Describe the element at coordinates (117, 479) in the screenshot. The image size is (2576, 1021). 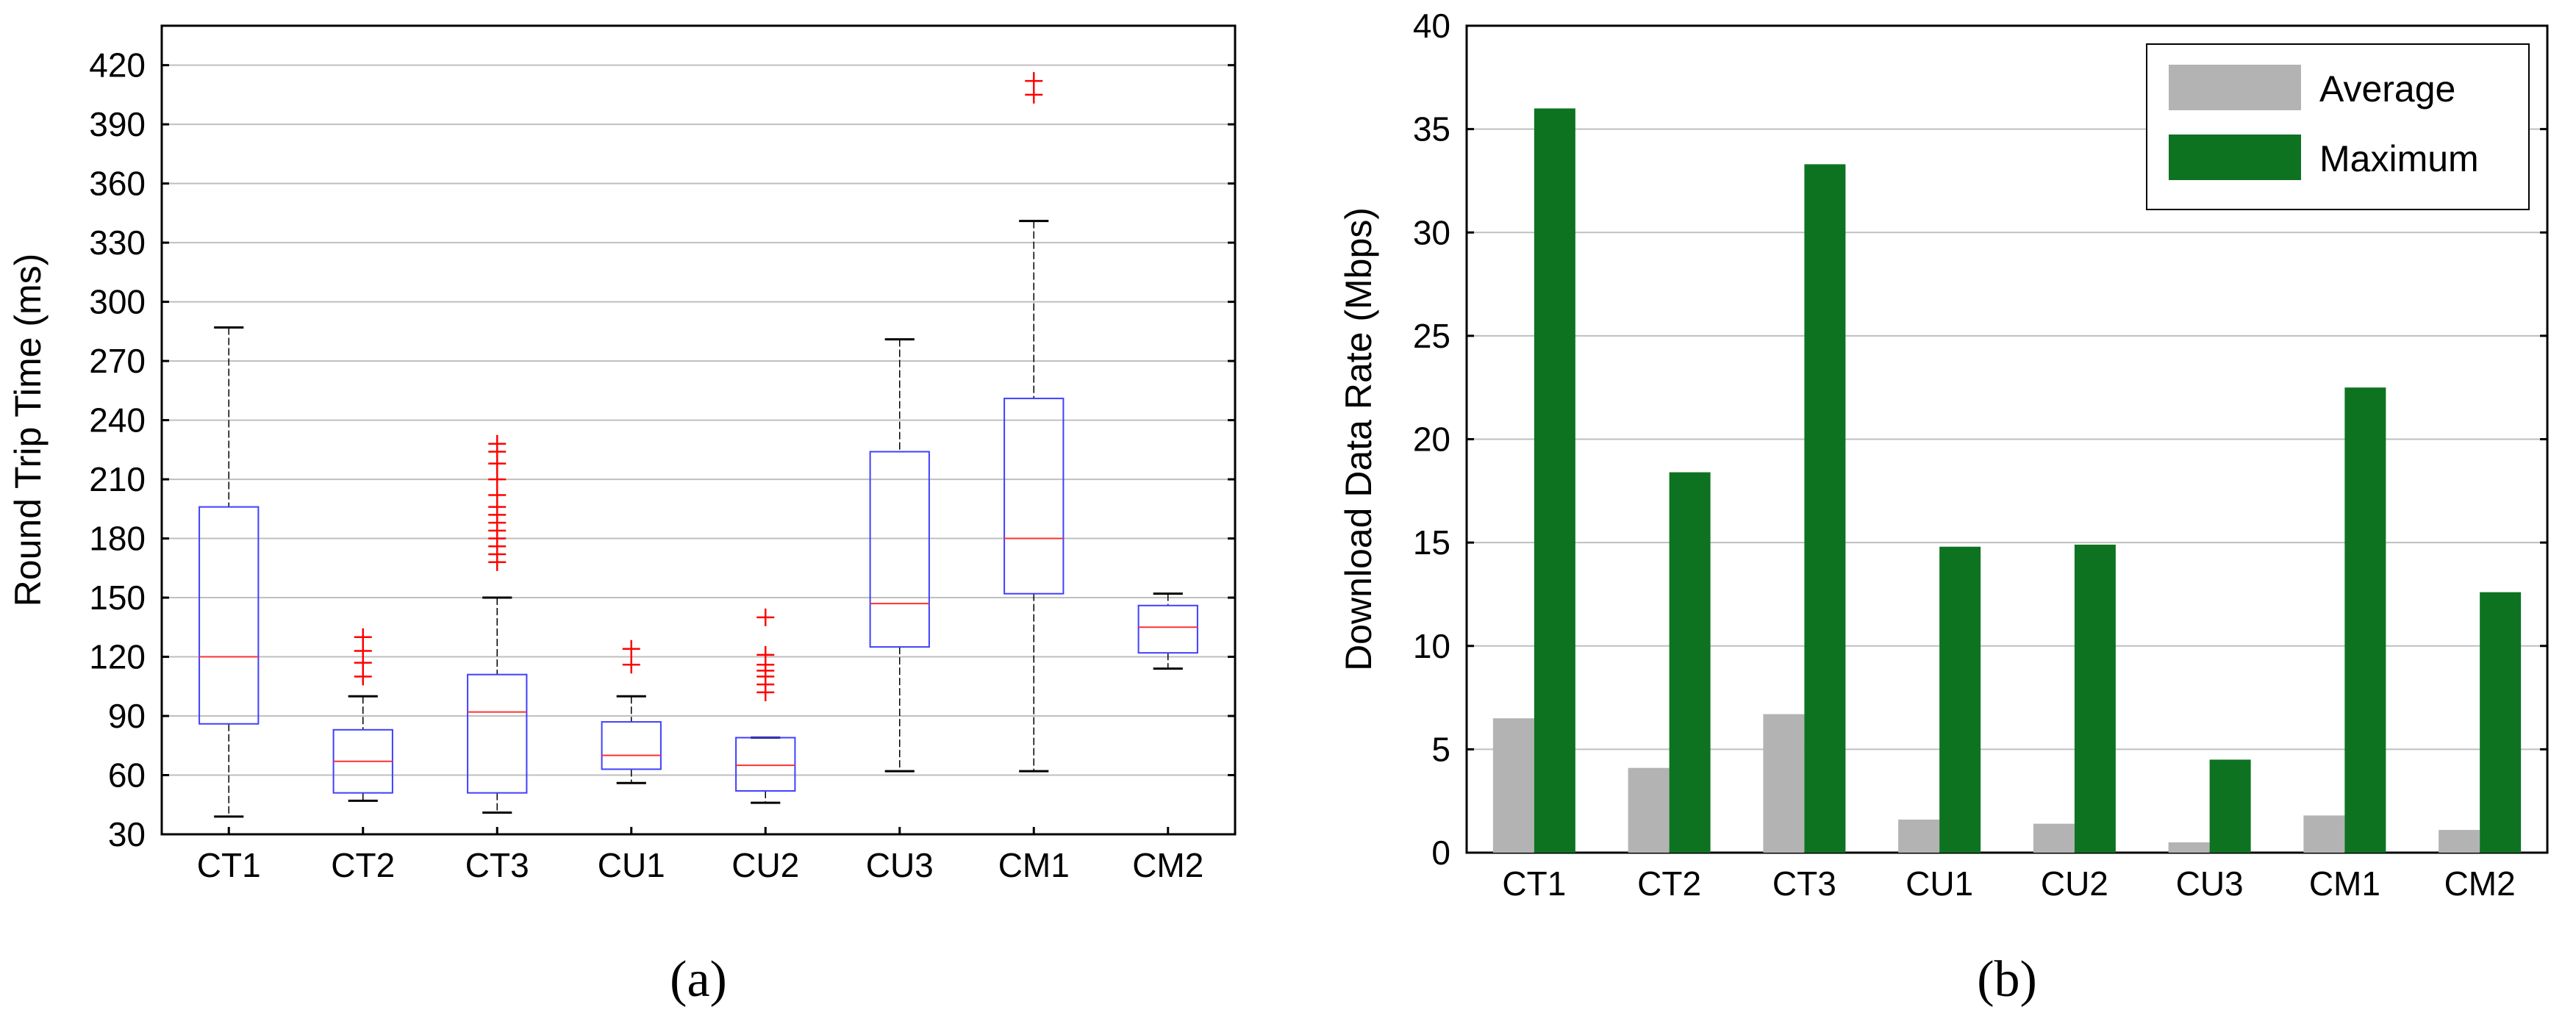
I see `y-tick-label: 210` at that location.